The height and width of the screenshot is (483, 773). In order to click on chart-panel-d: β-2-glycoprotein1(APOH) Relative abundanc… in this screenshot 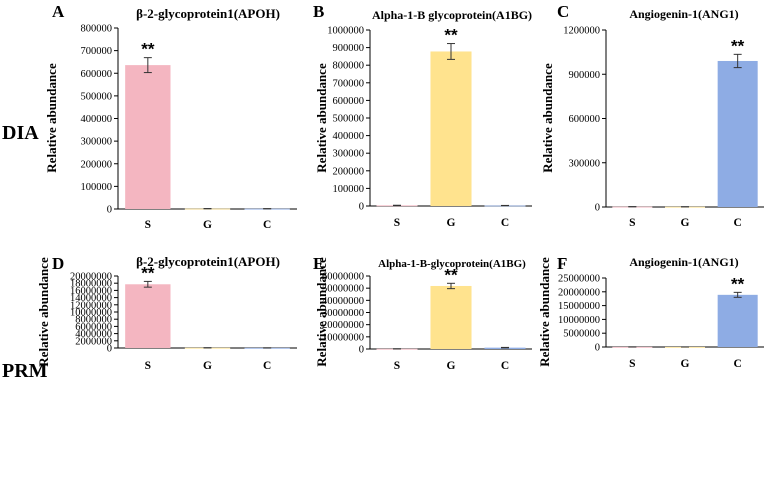, I will do `click(166, 313)`.